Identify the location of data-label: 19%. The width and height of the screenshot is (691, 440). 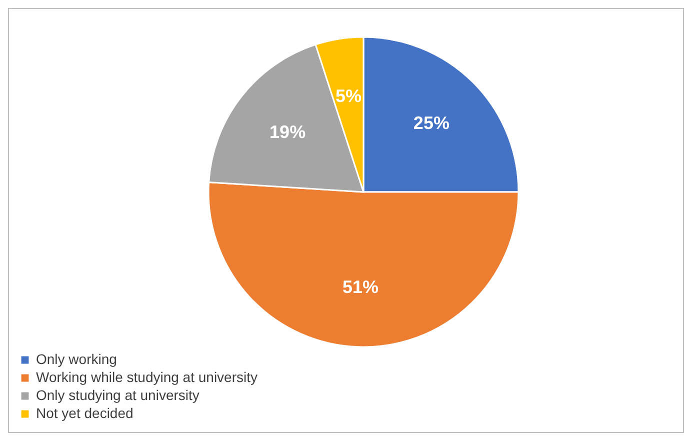
(288, 132).